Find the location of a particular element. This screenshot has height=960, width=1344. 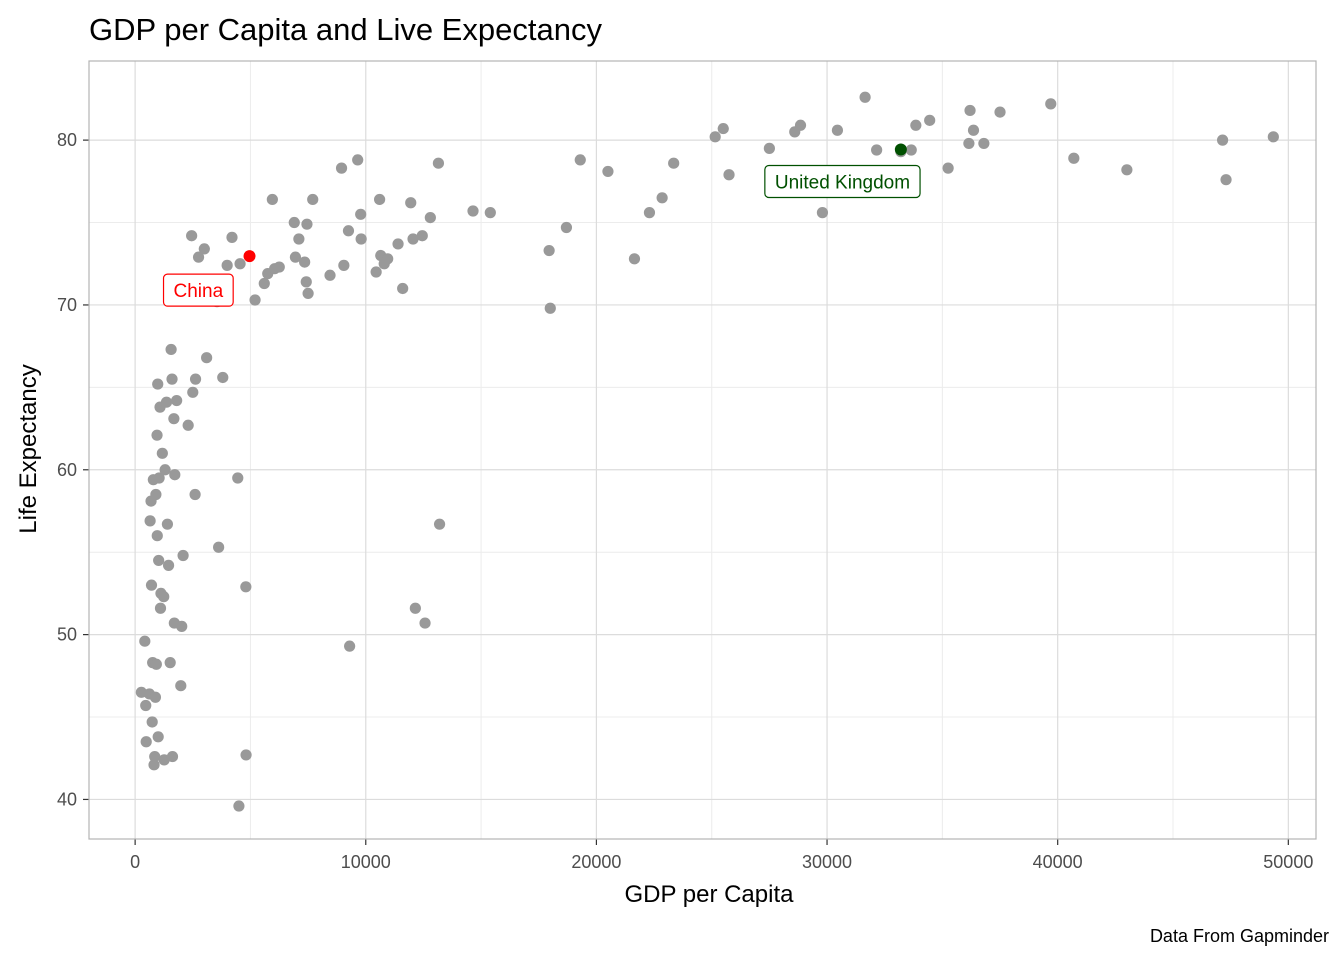

y-axis-title: Life Expectancy is located at coordinates (28, 448).